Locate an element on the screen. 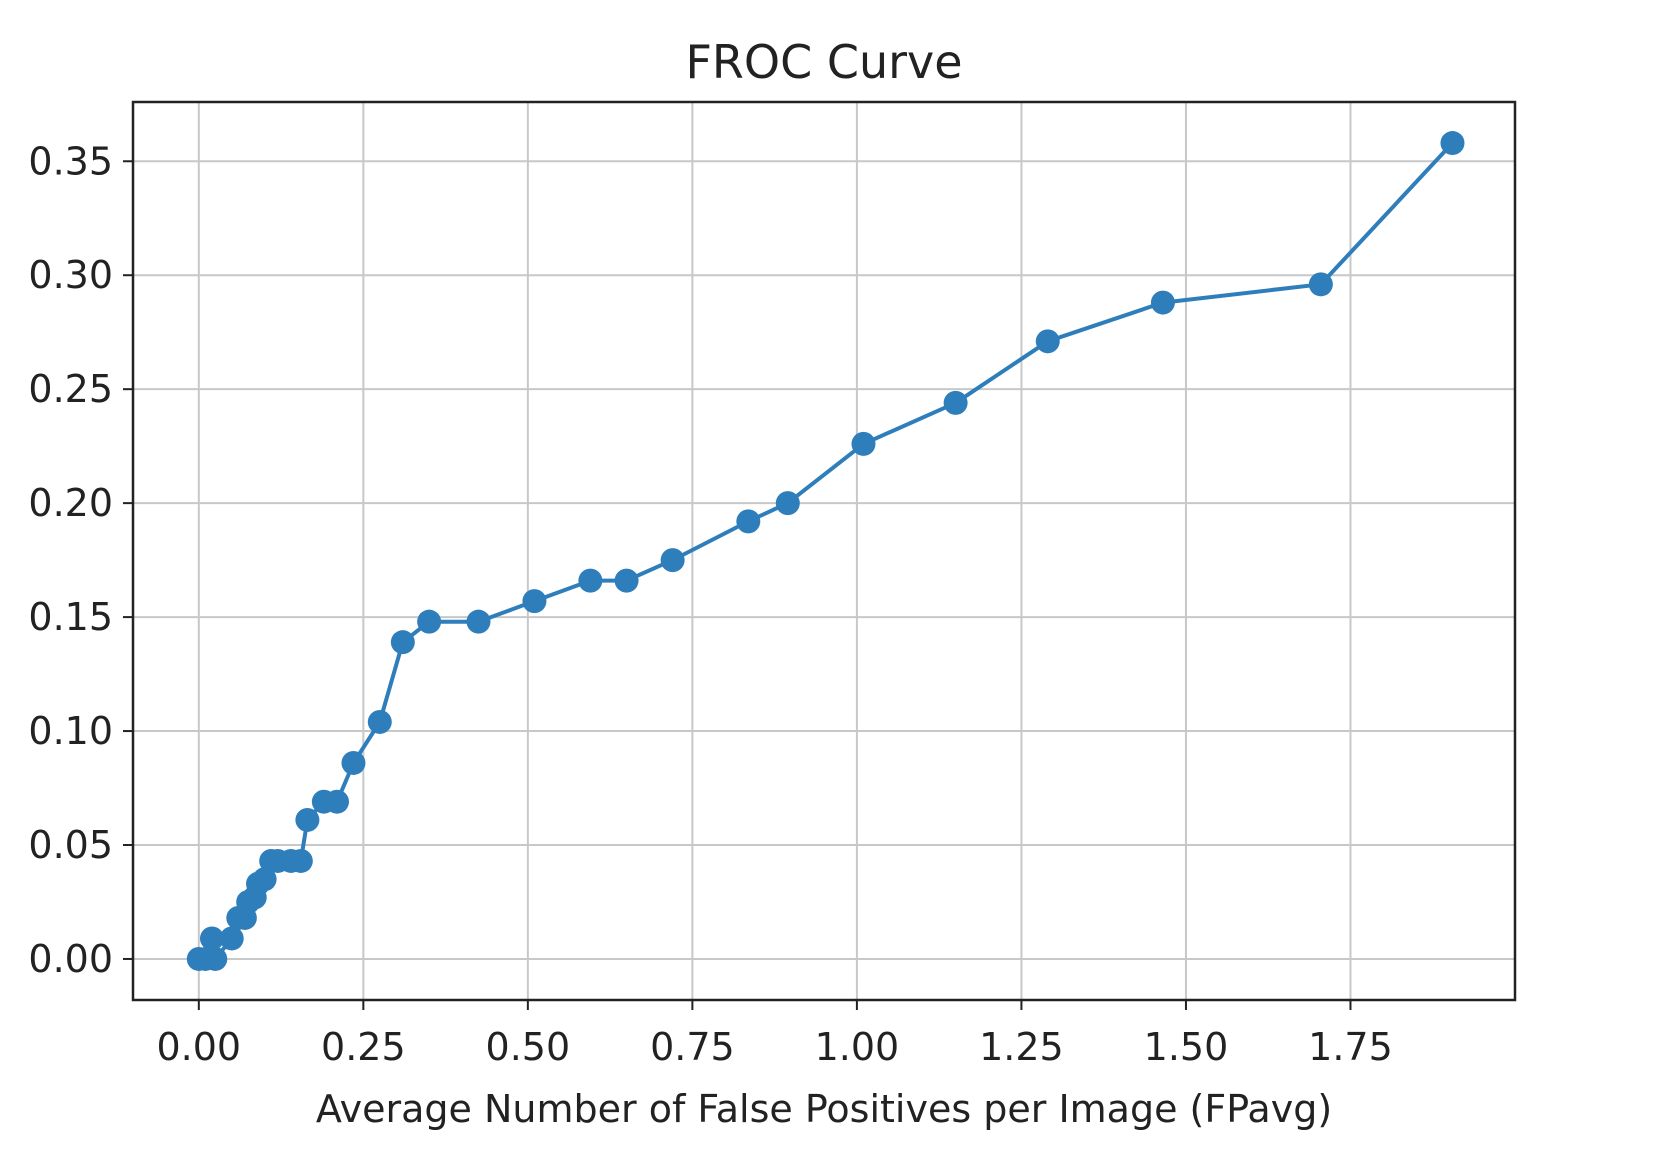  x-tick-label: 1.50 is located at coordinates (1186, 1047).